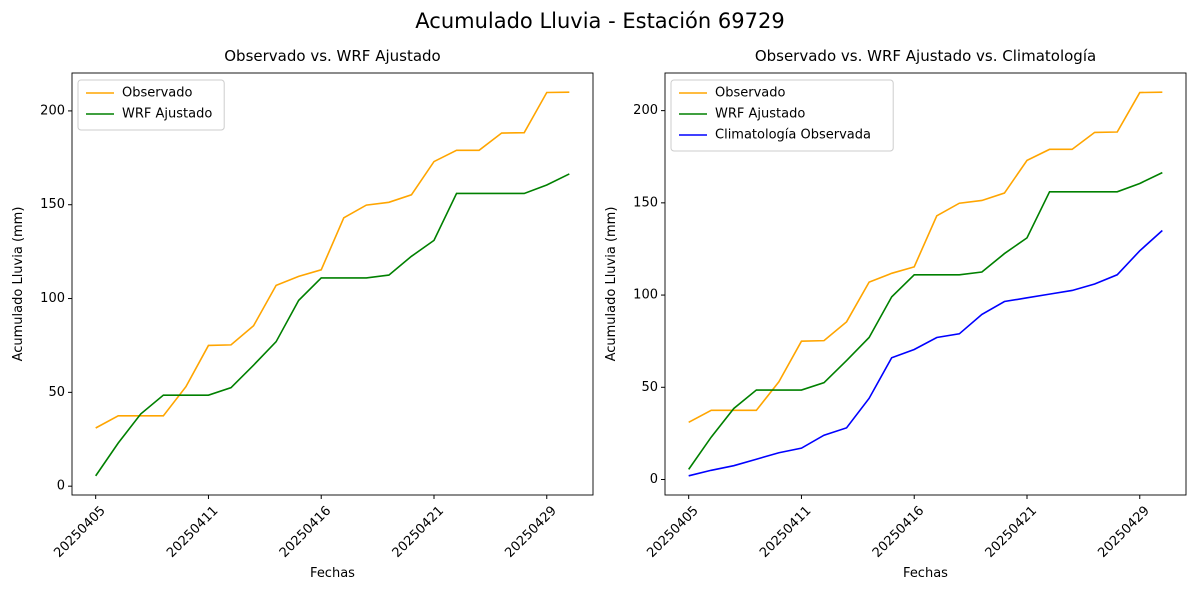 The height and width of the screenshot is (600, 1200). I want to click on legend-label: Climatología Observada, so click(793, 135).